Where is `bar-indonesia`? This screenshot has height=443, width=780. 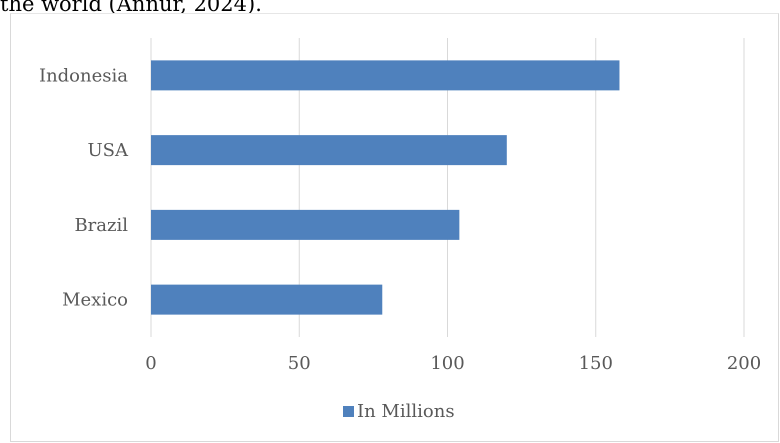
bar-indonesia is located at coordinates (385, 75).